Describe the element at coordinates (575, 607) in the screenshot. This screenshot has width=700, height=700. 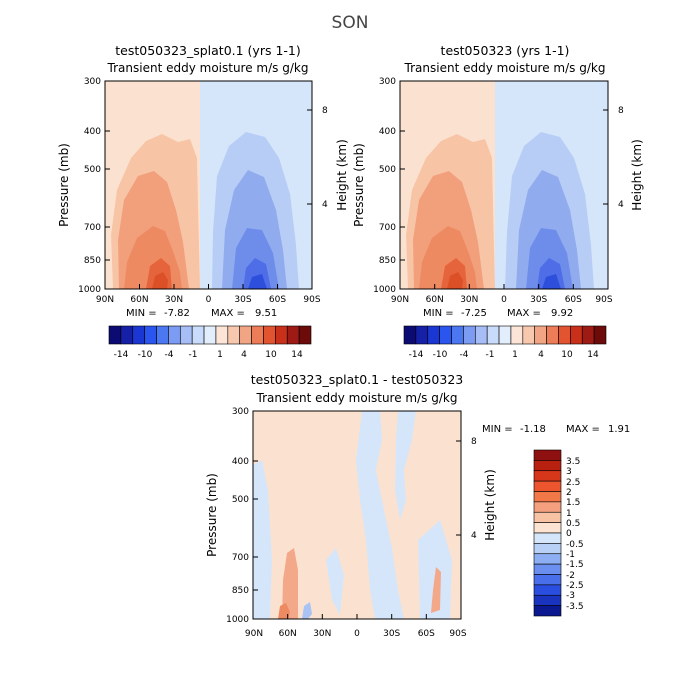
I see `panel-3-cbar-label: -3.5` at that location.